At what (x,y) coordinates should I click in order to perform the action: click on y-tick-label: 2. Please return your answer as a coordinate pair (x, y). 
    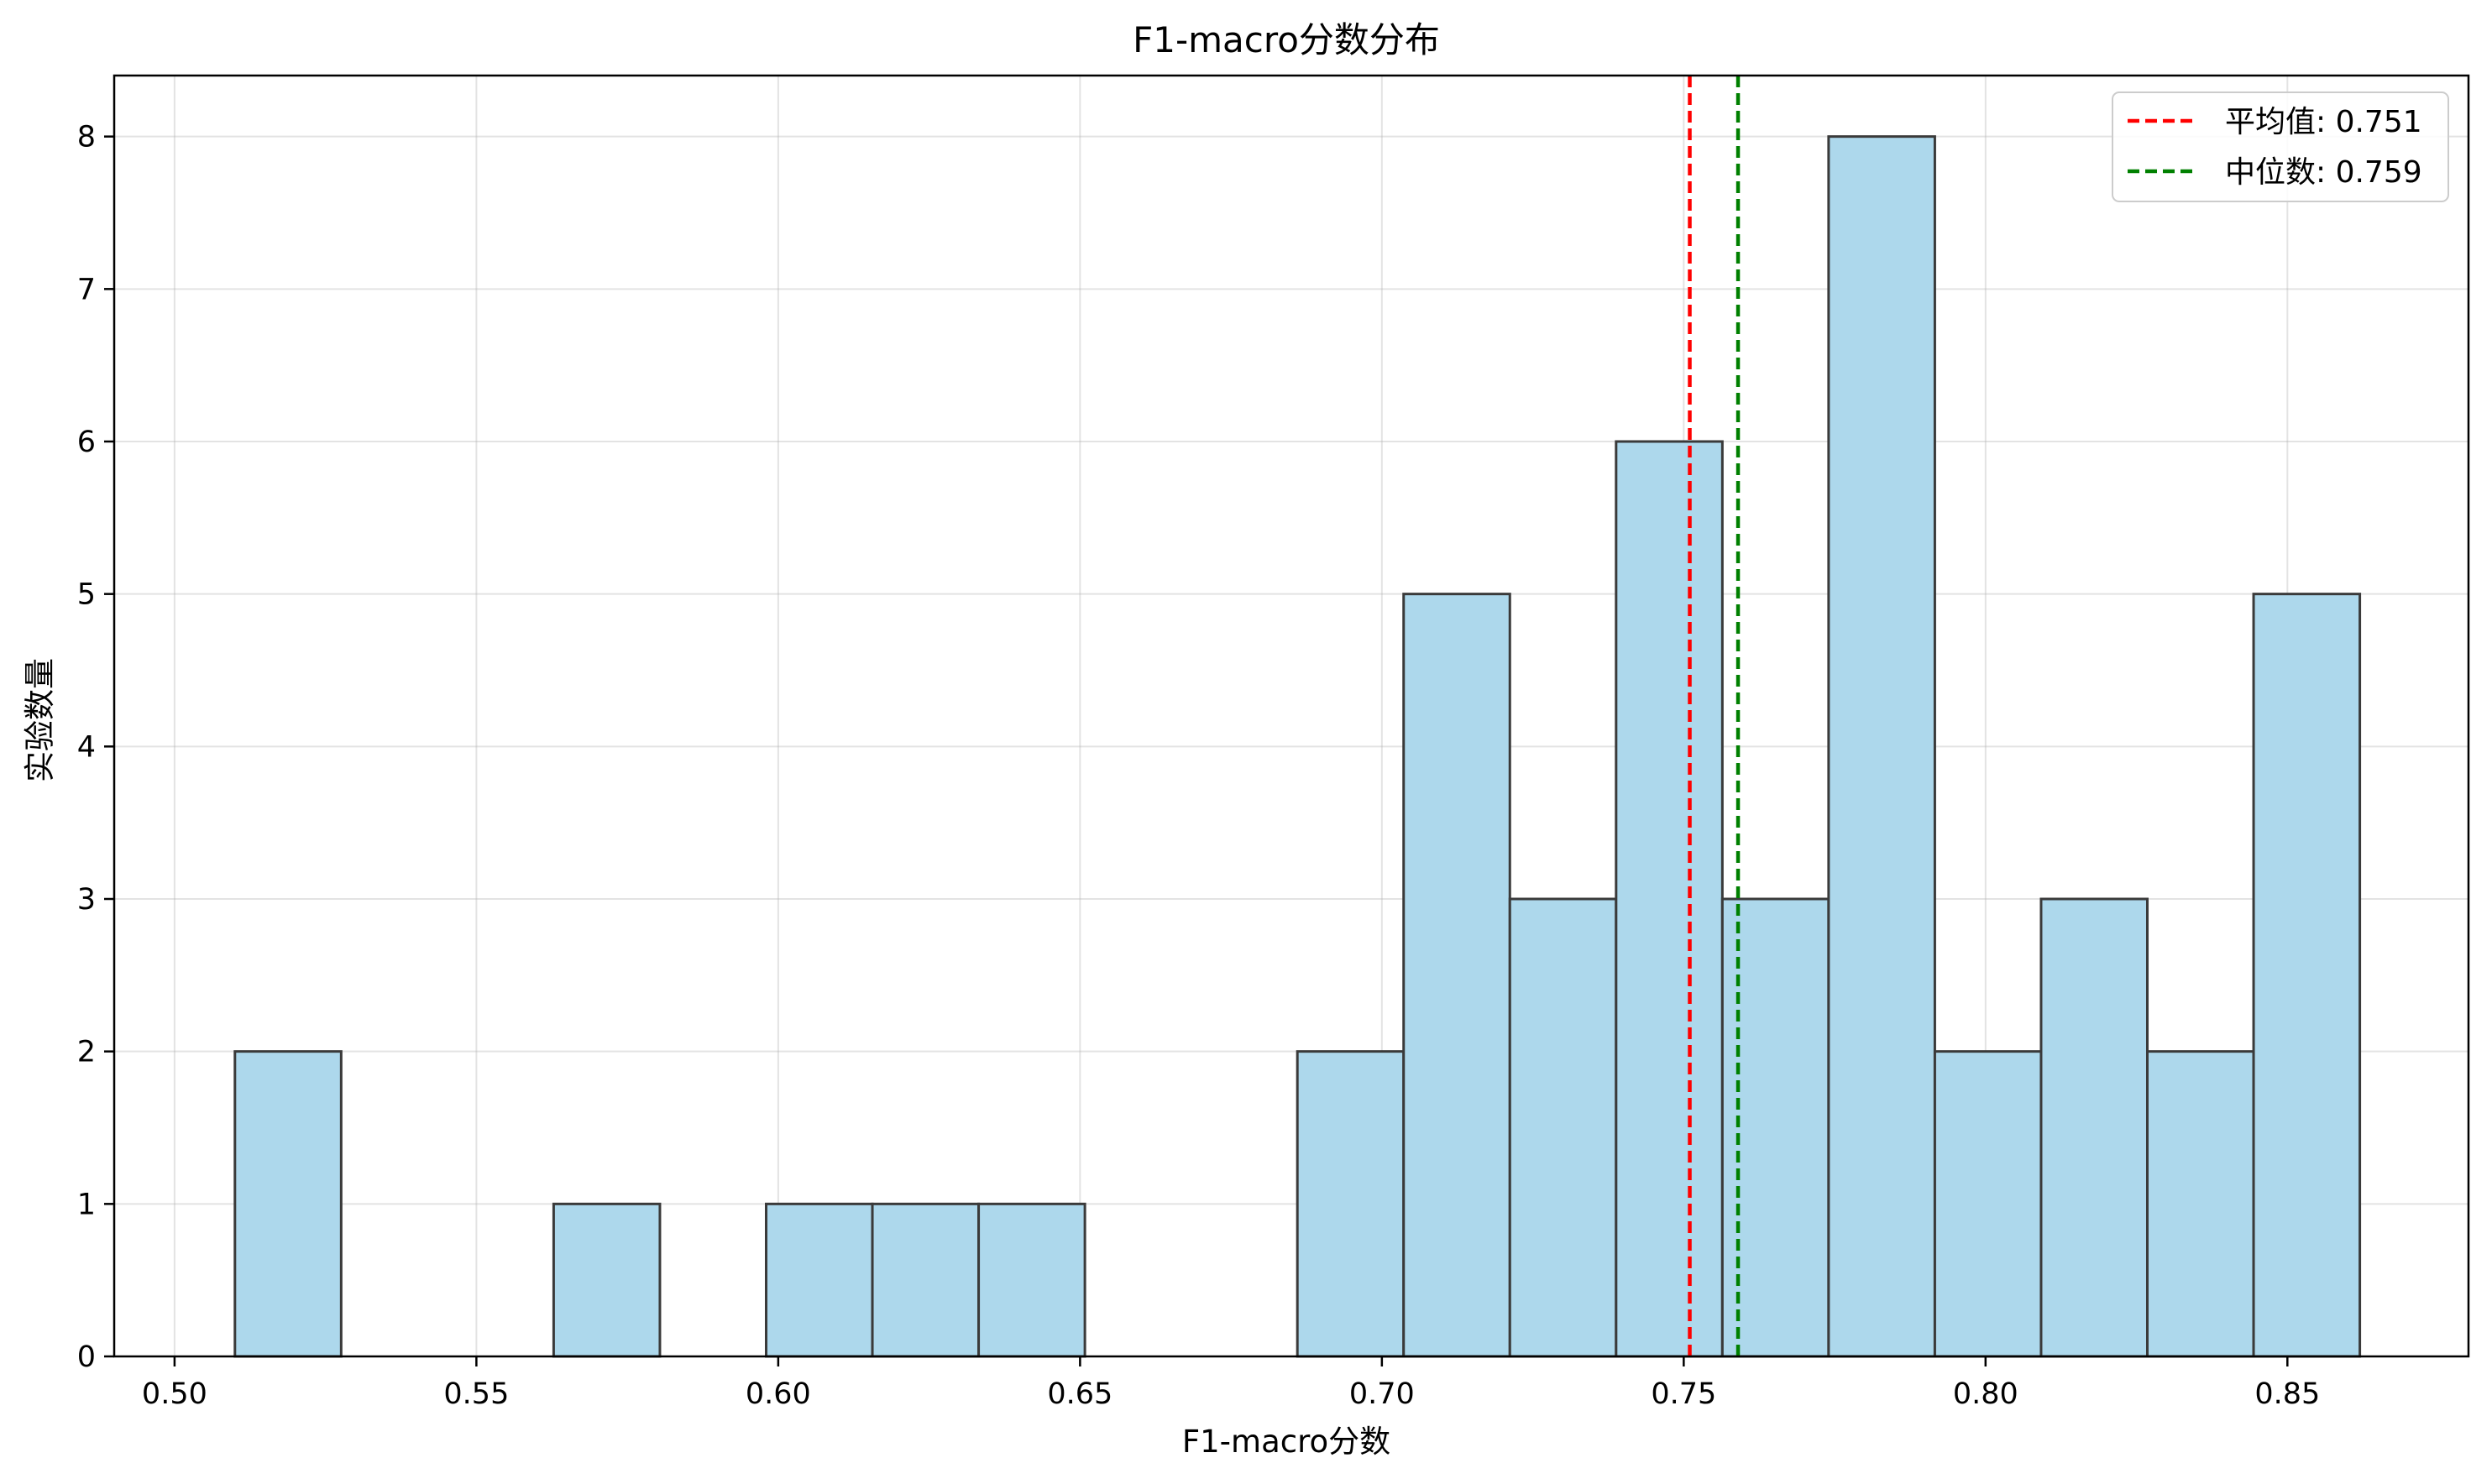
    Looking at the image, I should click on (86, 1052).